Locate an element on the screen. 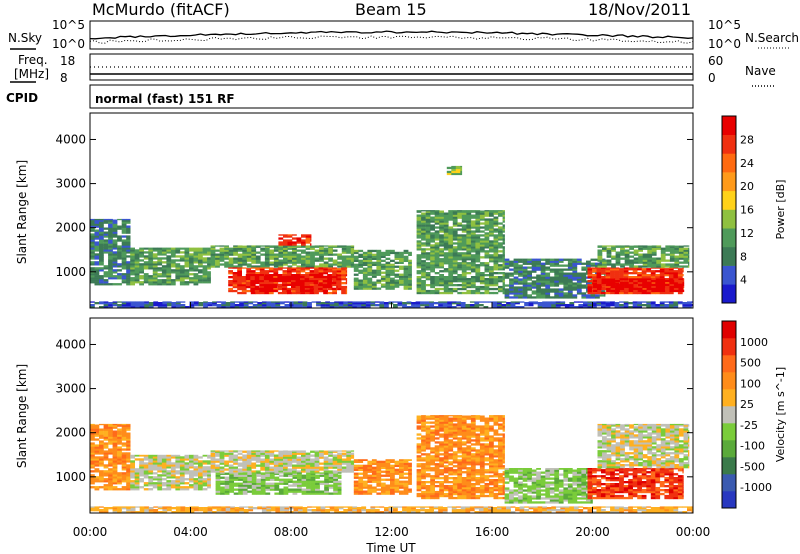 The height and width of the screenshot is (554, 800). freq-tick-low: 8 is located at coordinates (64, 78).